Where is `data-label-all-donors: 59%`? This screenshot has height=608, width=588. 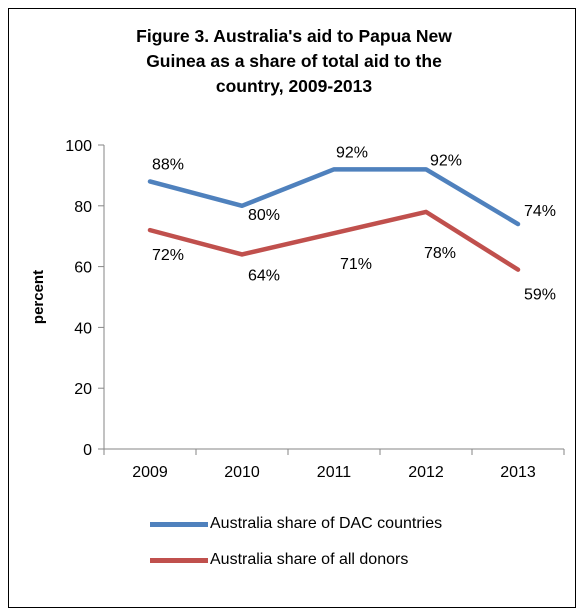 data-label-all-donors: 59% is located at coordinates (540, 295).